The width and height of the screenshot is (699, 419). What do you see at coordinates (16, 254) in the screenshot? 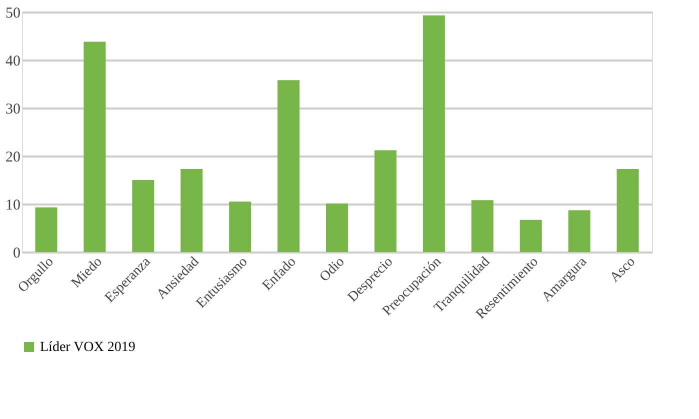
I see `y-tick-label: 0` at bounding box center [16, 254].